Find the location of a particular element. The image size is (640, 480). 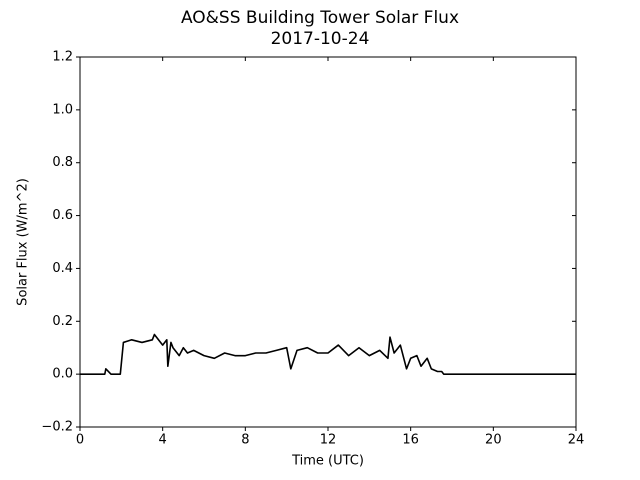

x-tick-label: 8 is located at coordinates (245, 440).